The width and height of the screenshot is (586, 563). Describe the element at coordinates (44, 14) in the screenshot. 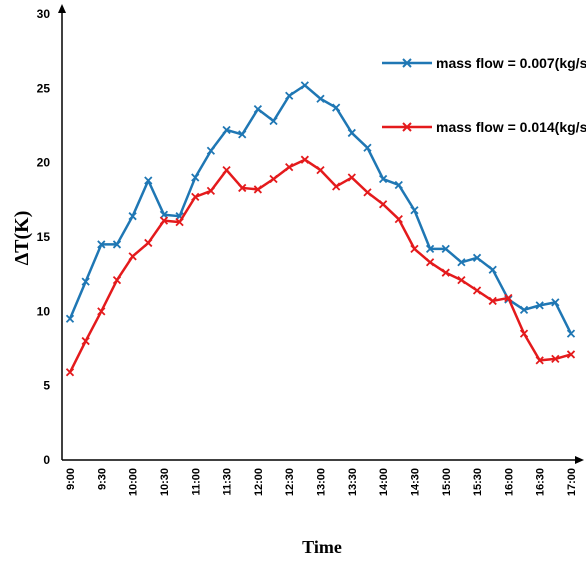

I see `y-tick-label: 30` at that location.